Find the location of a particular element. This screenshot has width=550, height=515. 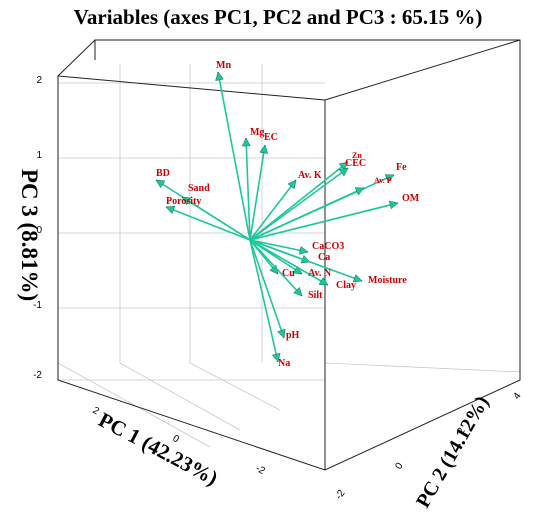

variable-label: CaCO3 is located at coordinates (328, 246).